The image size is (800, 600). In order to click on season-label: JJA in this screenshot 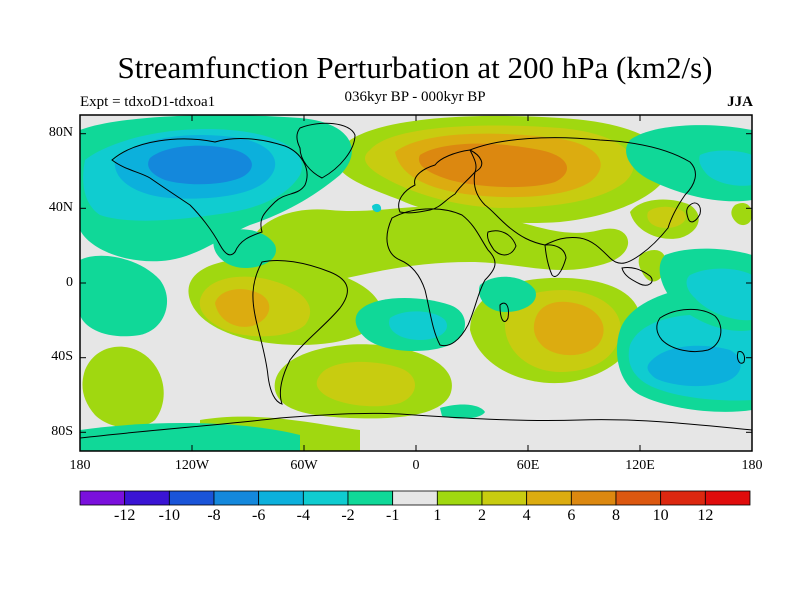, I will do `click(740, 102)`.